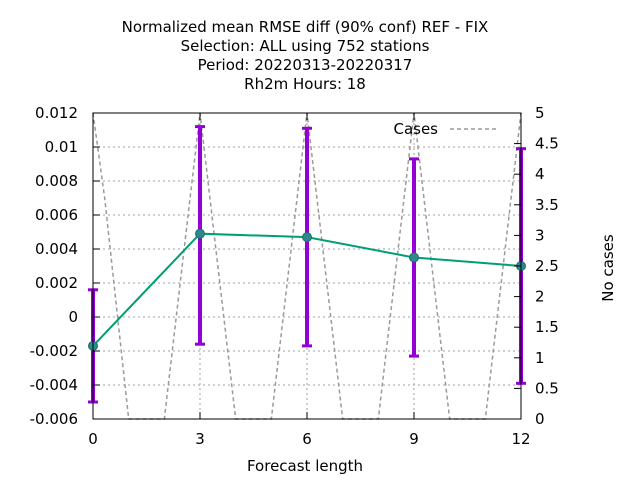  I want to click on y2-tick-label: 1, so click(540, 358).